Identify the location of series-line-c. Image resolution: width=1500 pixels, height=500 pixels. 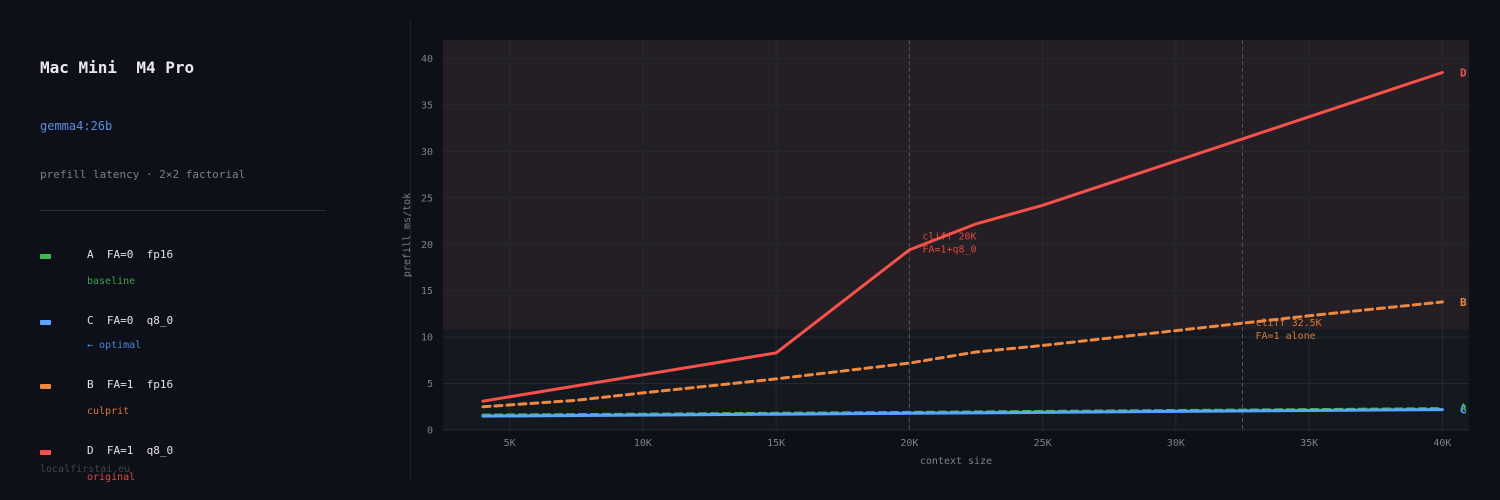
(962, 413).